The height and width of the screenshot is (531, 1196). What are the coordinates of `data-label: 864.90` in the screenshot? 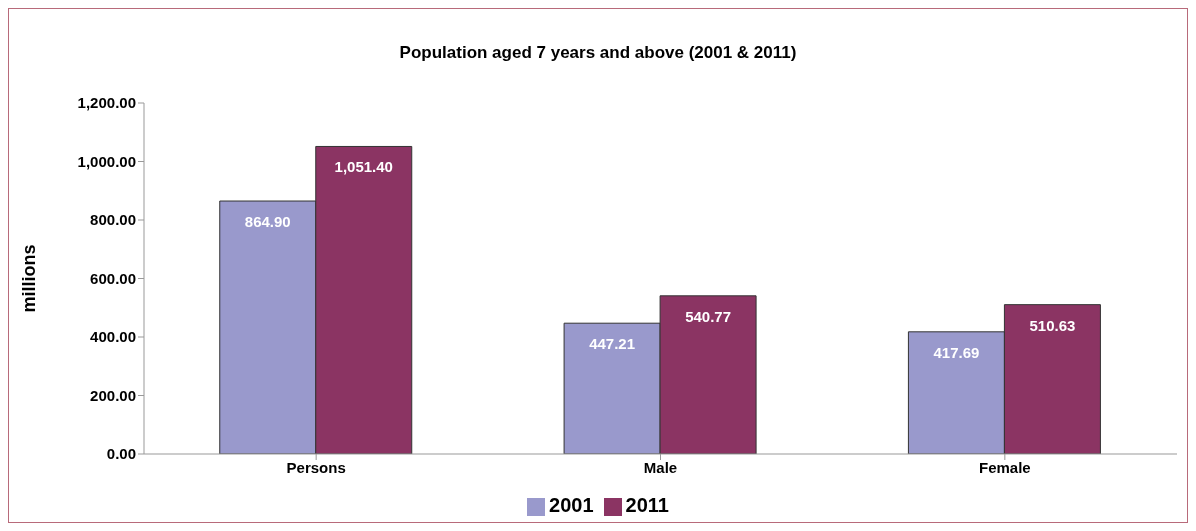 It's located at (267, 222).